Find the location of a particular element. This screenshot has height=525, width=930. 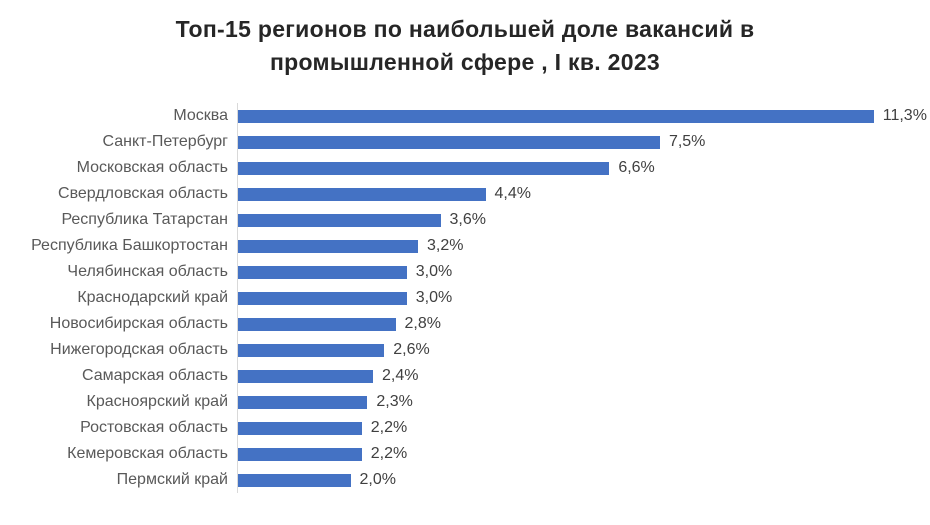

category-label: Республика Башкортостан is located at coordinates (129, 245).